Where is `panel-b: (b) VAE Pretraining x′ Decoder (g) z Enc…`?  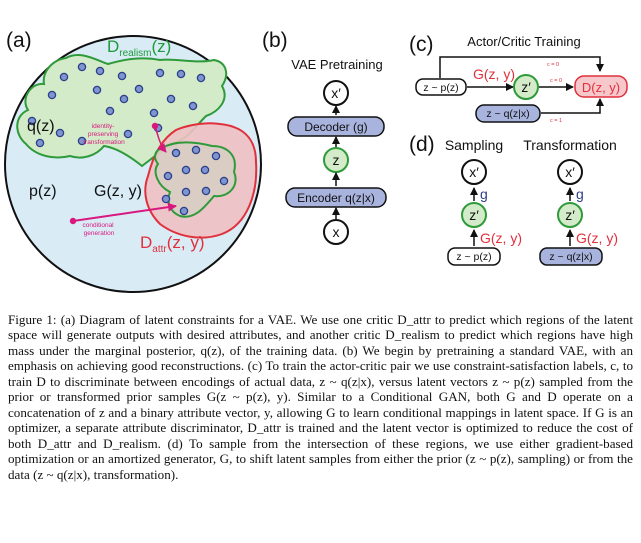
panel-b: (b) VAE Pretraining x′ Decoder (g) z Enc… is located at coordinates (324, 137).